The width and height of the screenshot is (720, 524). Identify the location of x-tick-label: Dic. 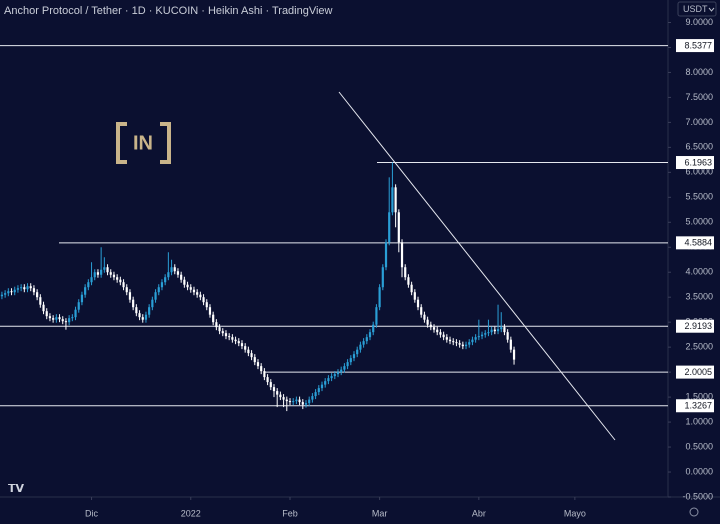
(91, 513).